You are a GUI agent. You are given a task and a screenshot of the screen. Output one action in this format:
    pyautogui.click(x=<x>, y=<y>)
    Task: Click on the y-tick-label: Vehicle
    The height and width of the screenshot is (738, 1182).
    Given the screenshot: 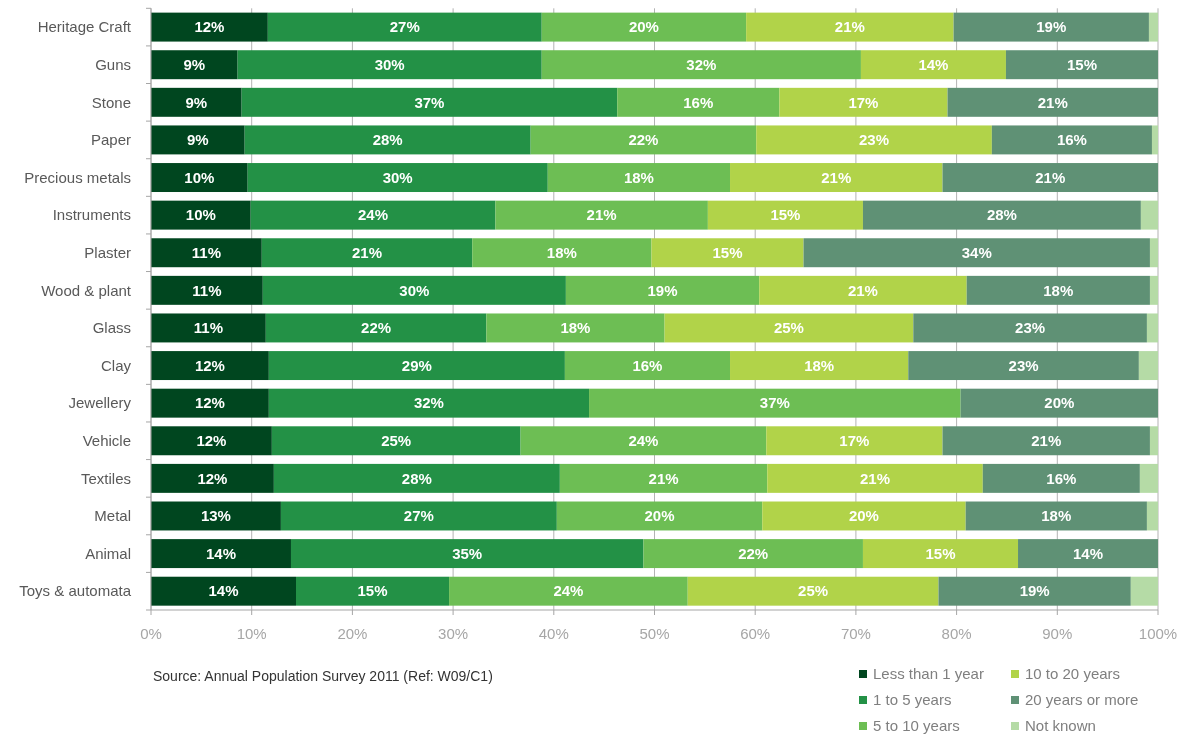 What is the action you would take?
    pyautogui.click(x=106, y=441)
    